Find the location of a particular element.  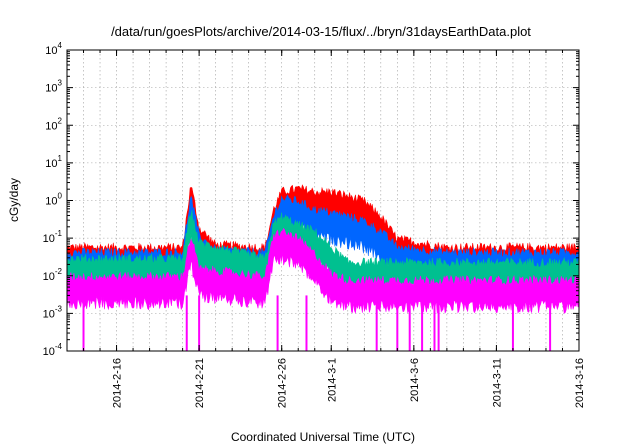

y-tick-label: 10³ is located at coordinates (53, 87).